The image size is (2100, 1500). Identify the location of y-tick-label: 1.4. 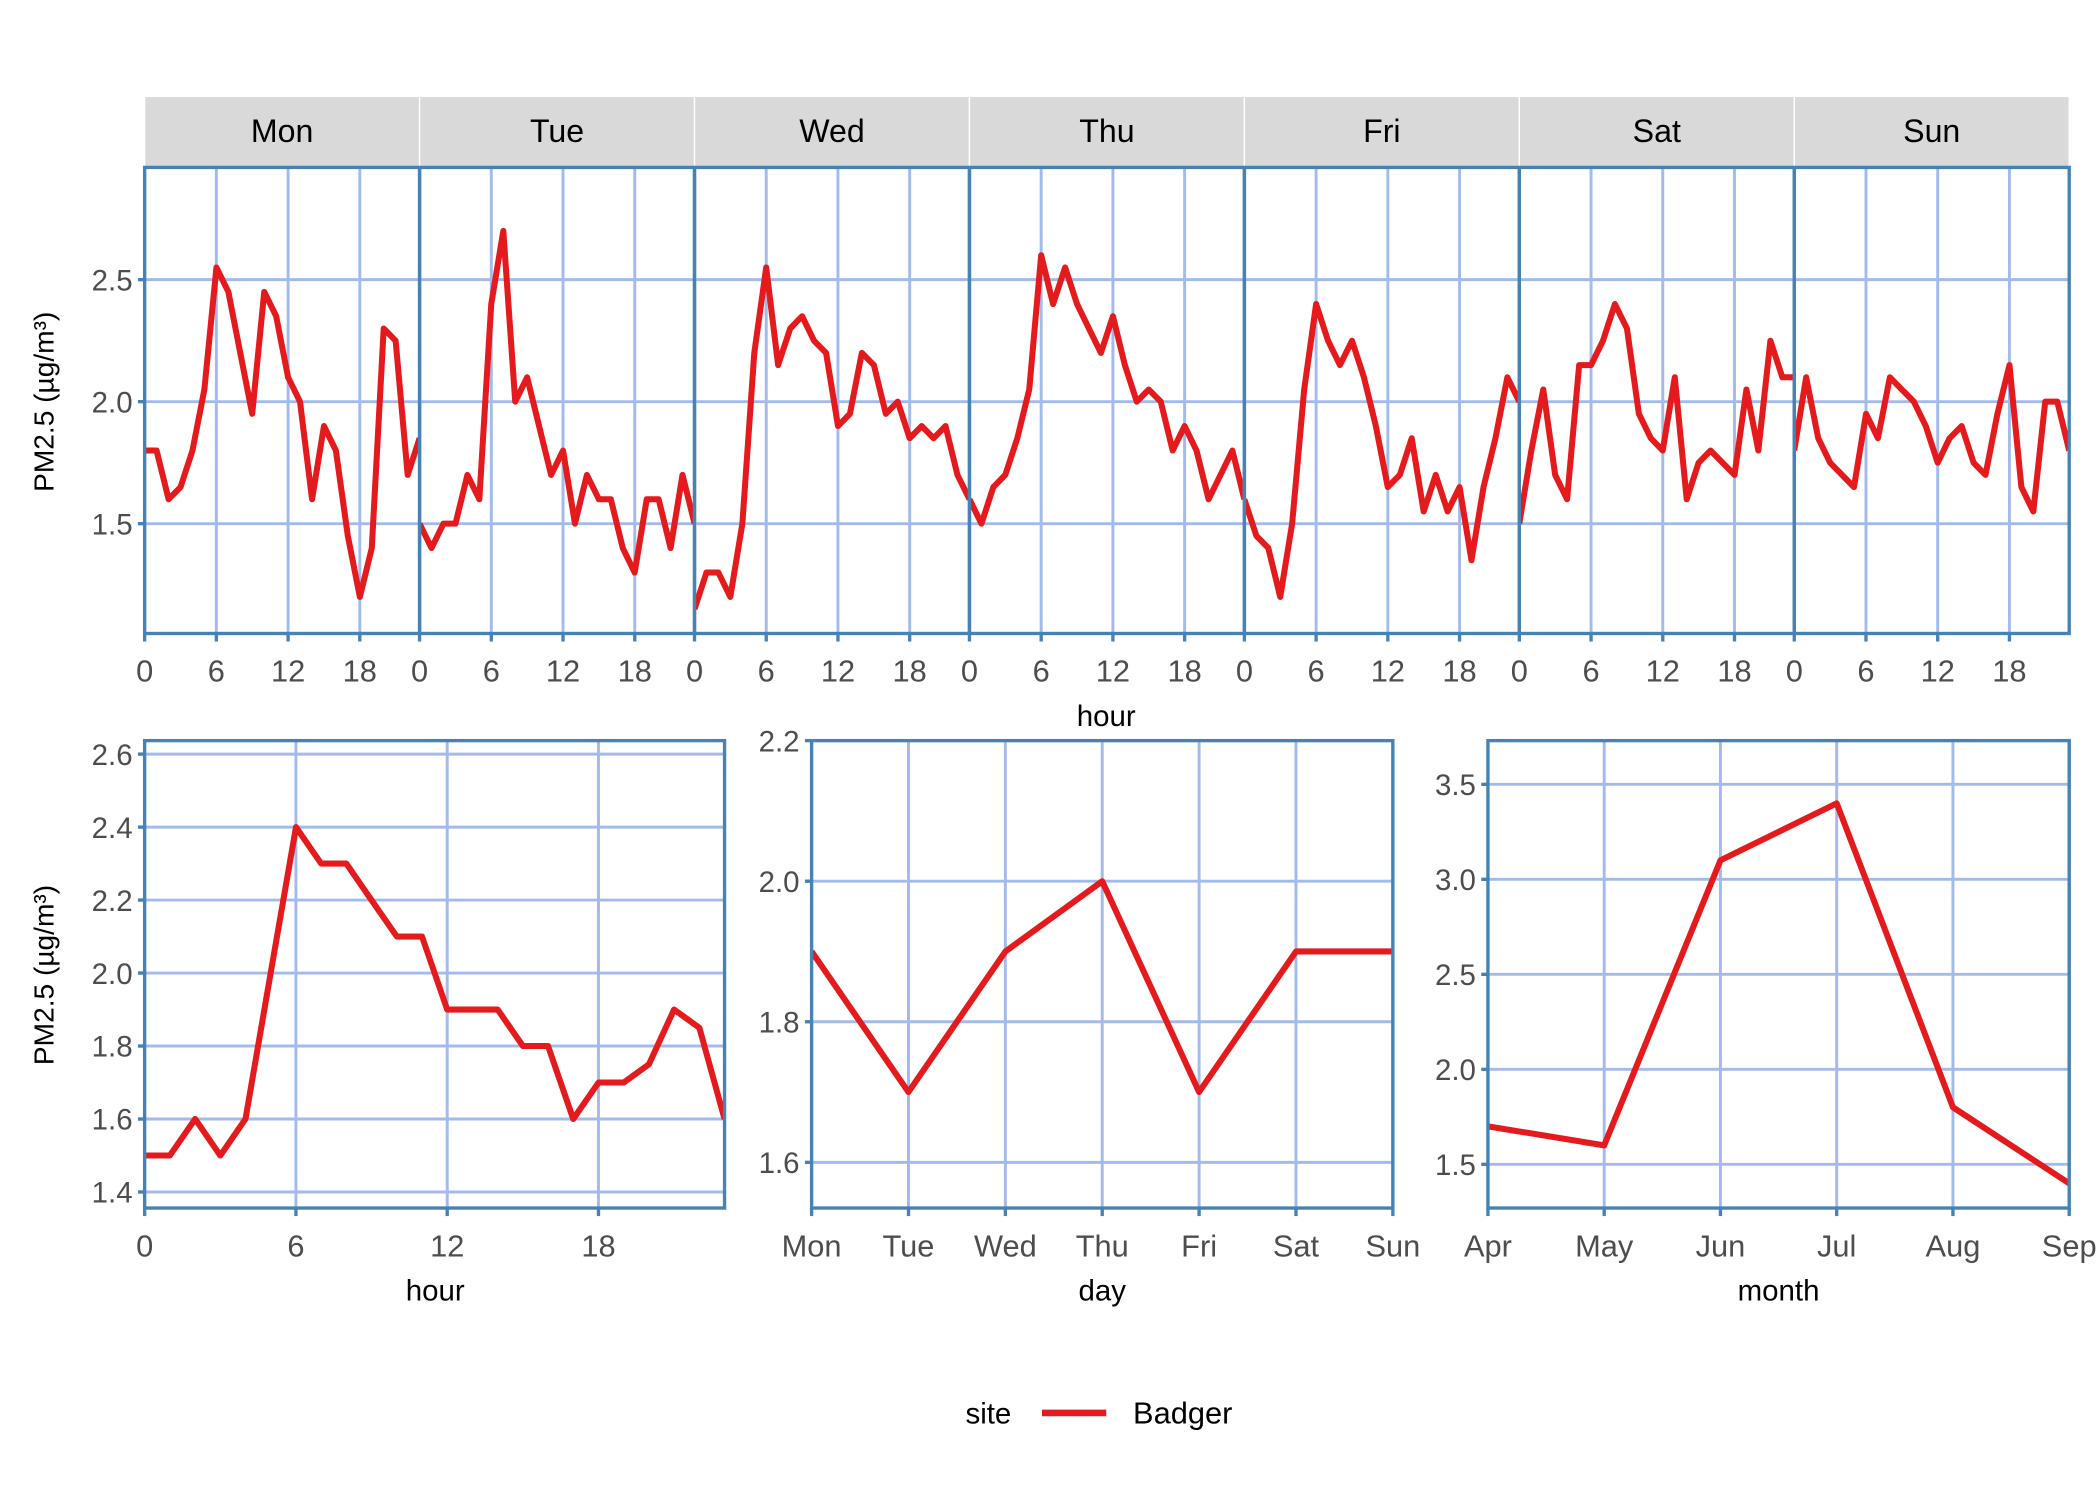
(112, 1193).